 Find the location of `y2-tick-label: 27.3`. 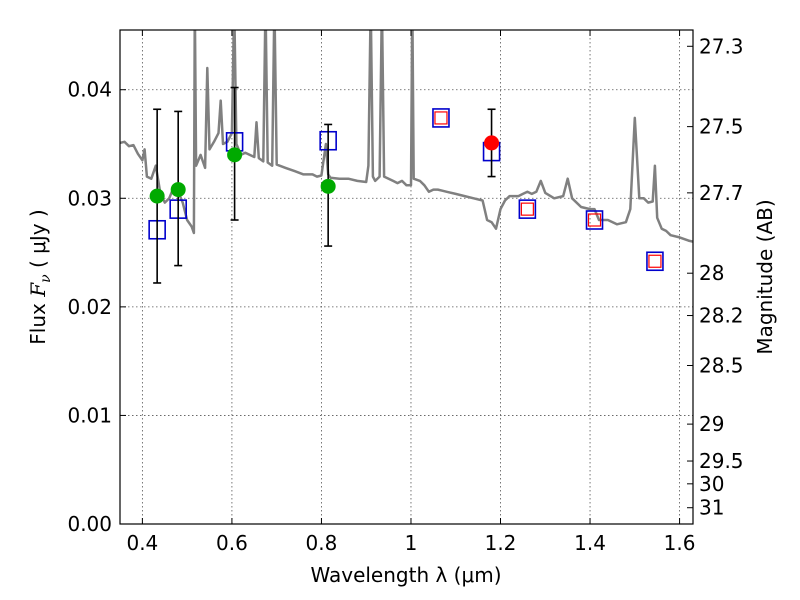

y2-tick-label: 27.3 is located at coordinates (721, 46).